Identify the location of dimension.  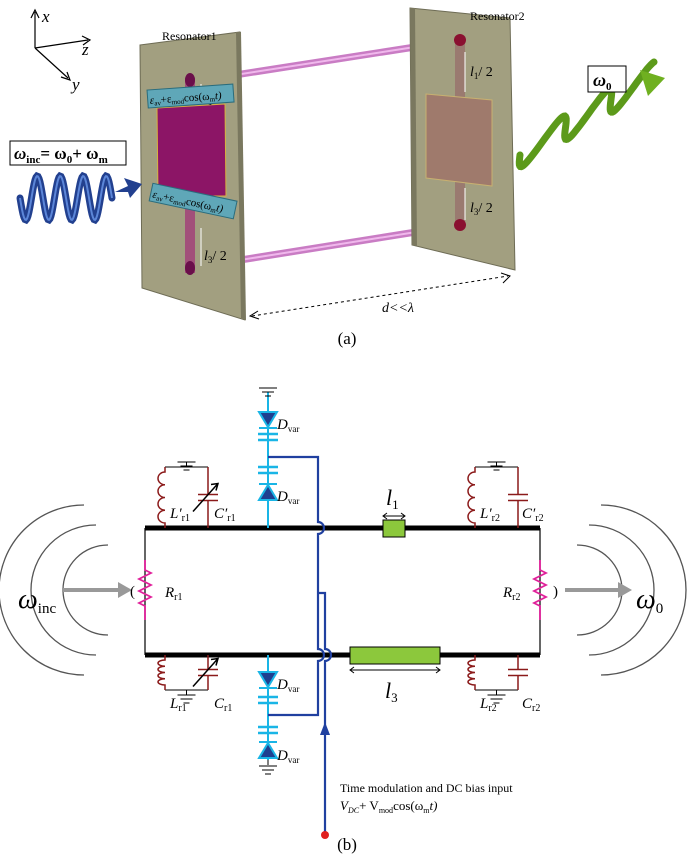
(395, 593).